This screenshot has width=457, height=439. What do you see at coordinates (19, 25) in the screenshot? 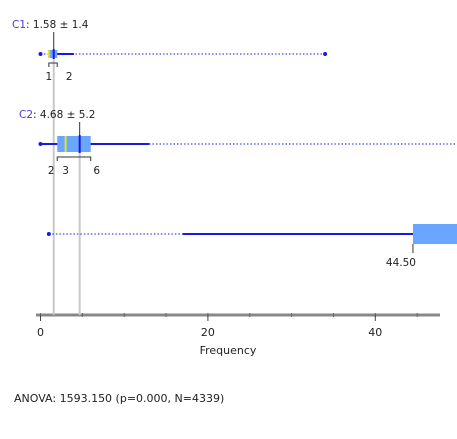
I see `group-name: C1` at bounding box center [19, 25].